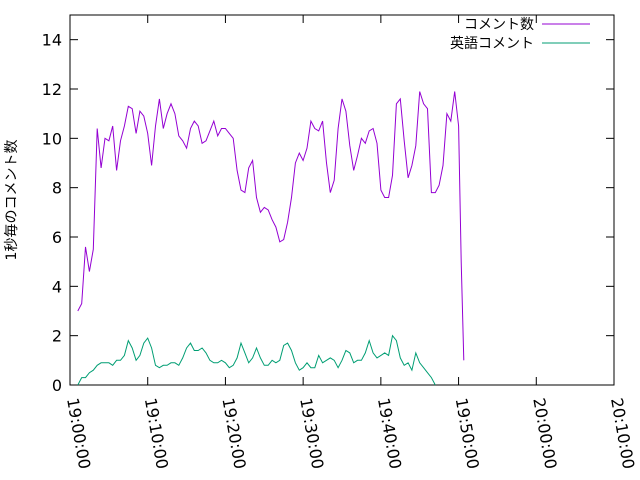  What do you see at coordinates (57, 385) in the screenshot?
I see `y-tick-label: 0` at bounding box center [57, 385].